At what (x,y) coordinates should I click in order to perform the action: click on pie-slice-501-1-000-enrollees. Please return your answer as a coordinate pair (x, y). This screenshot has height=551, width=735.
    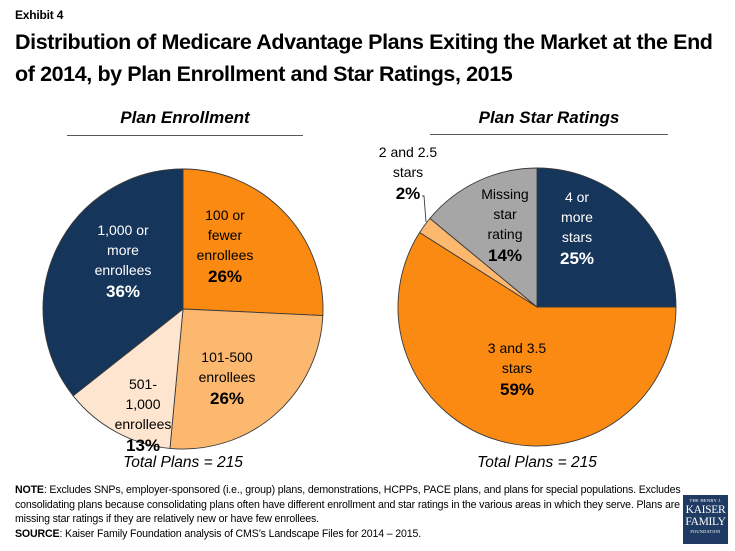
    Looking at the image, I should click on (128, 378).